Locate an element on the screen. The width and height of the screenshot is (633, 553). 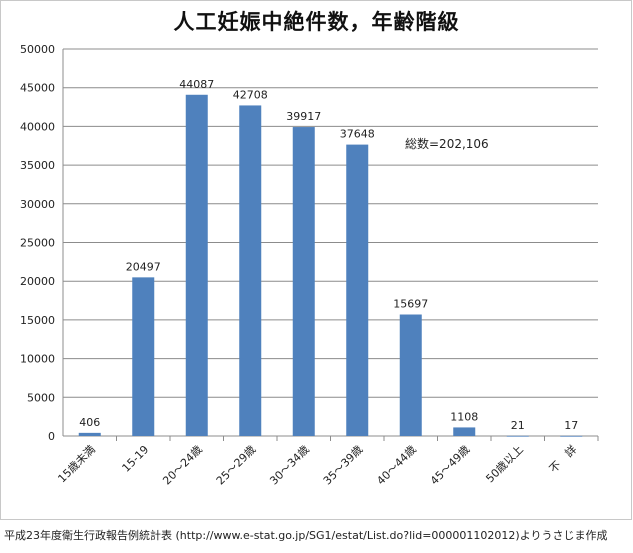
y-tick-label: 25000 is located at coordinates (37, 243).